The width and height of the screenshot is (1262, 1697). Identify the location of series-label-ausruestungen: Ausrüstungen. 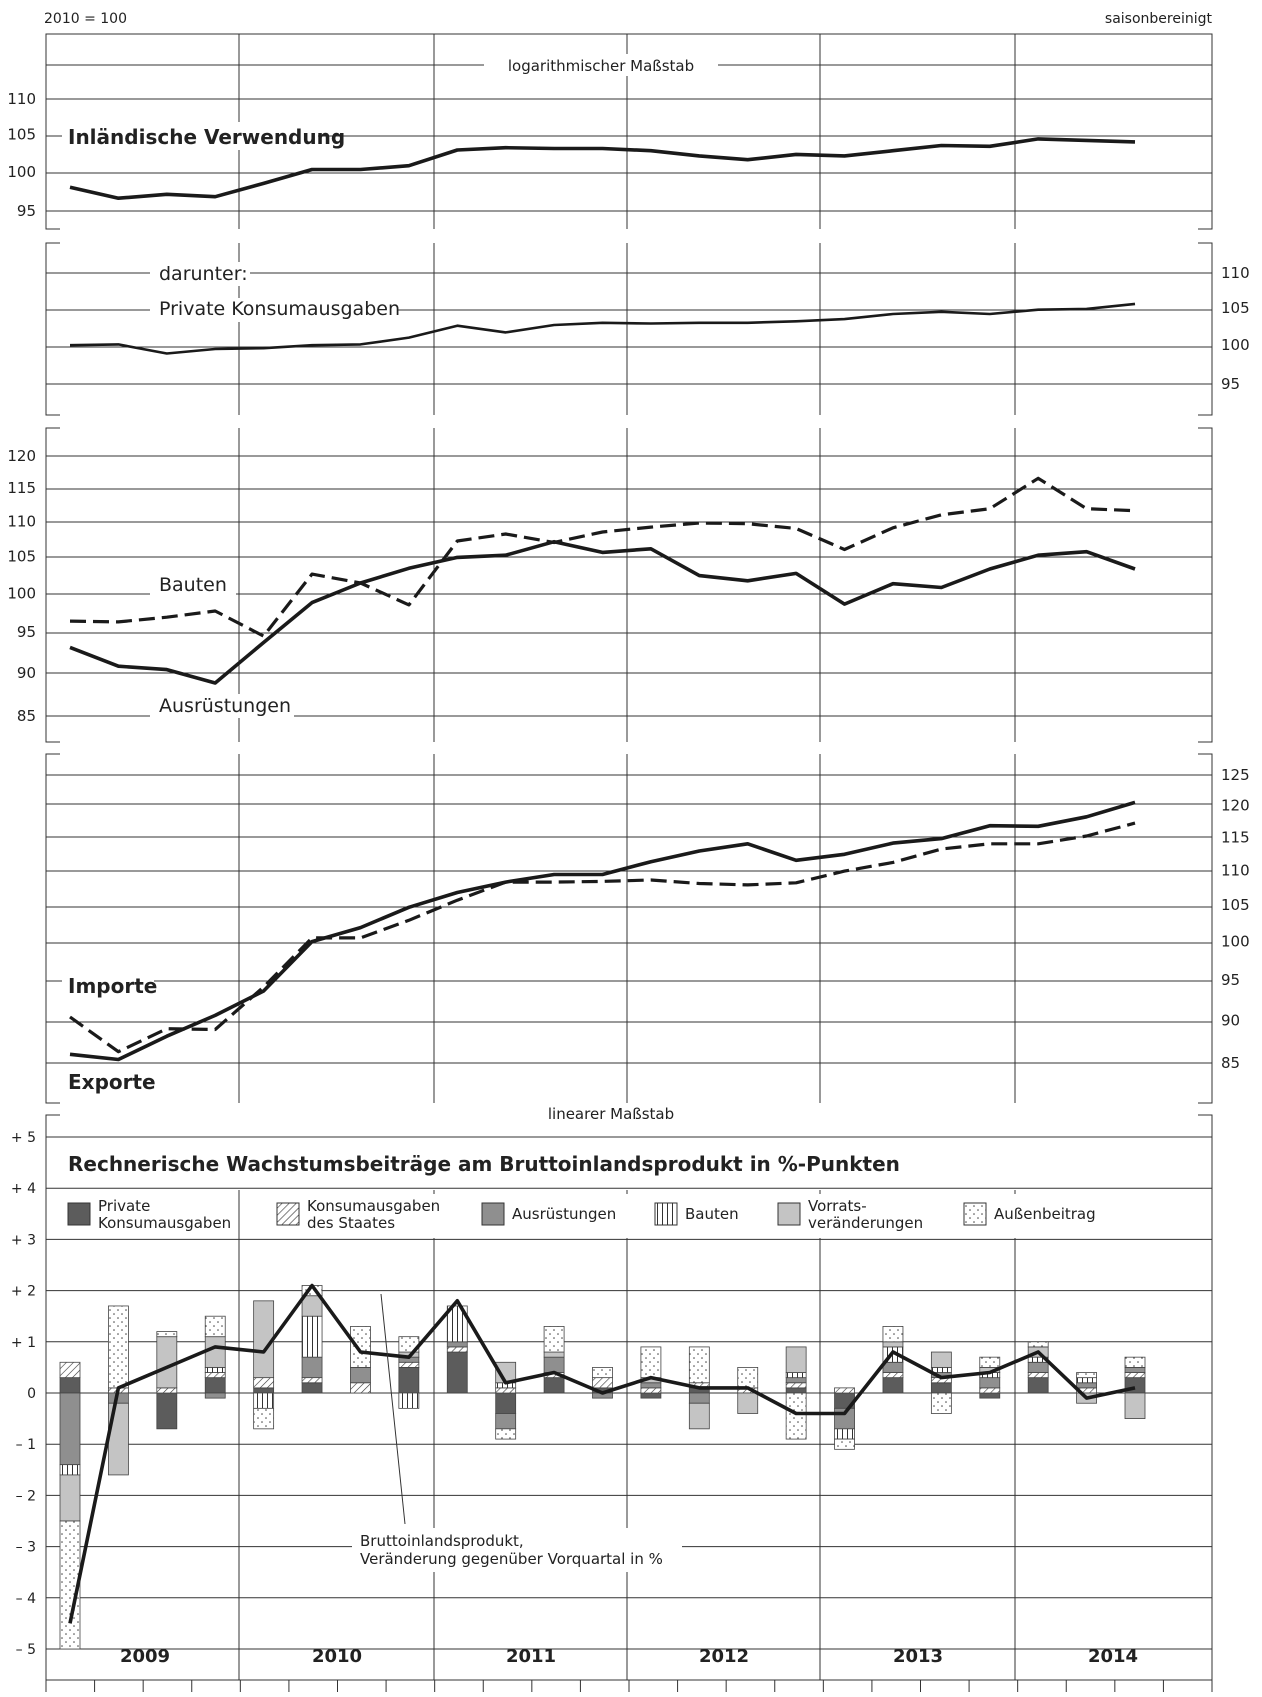
(225, 706).